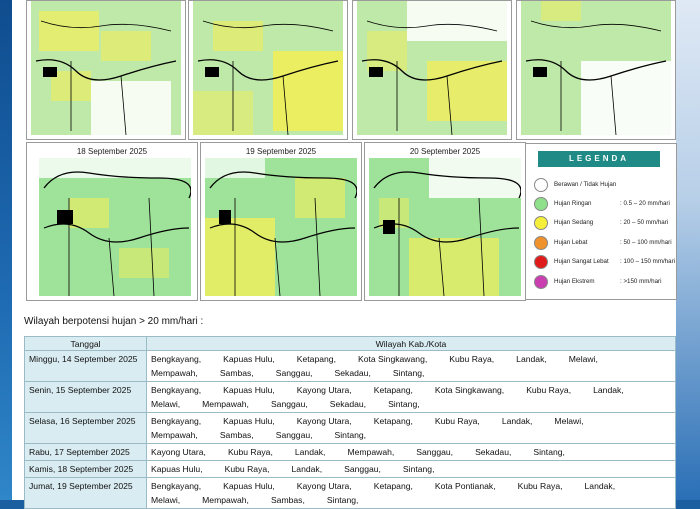 This screenshot has height=509, width=700. Describe the element at coordinates (393, 421) in the screenshot. I see `area-name: Ketapang,` at that location.